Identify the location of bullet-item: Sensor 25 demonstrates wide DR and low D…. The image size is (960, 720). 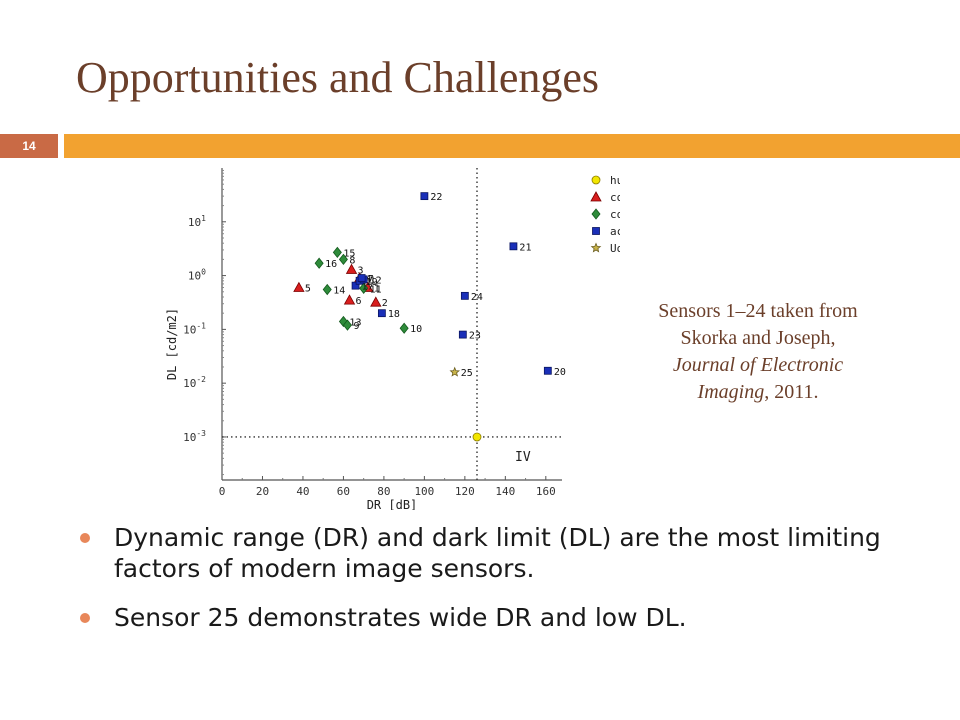
(500, 617).